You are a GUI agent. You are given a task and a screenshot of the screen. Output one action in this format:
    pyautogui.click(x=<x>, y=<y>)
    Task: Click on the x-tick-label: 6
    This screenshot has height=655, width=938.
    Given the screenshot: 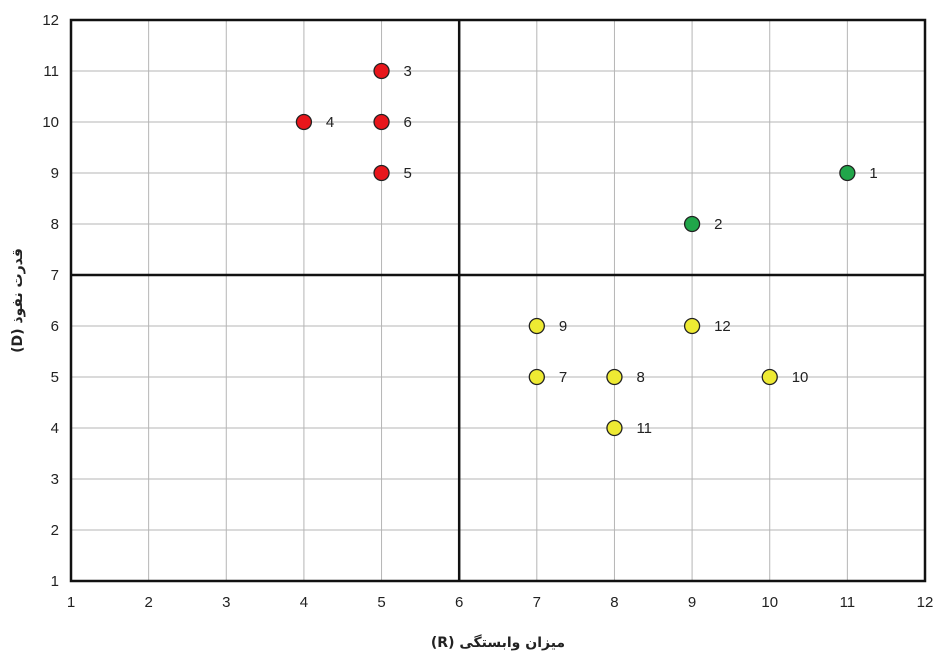 What is the action you would take?
    pyautogui.click(x=459, y=602)
    